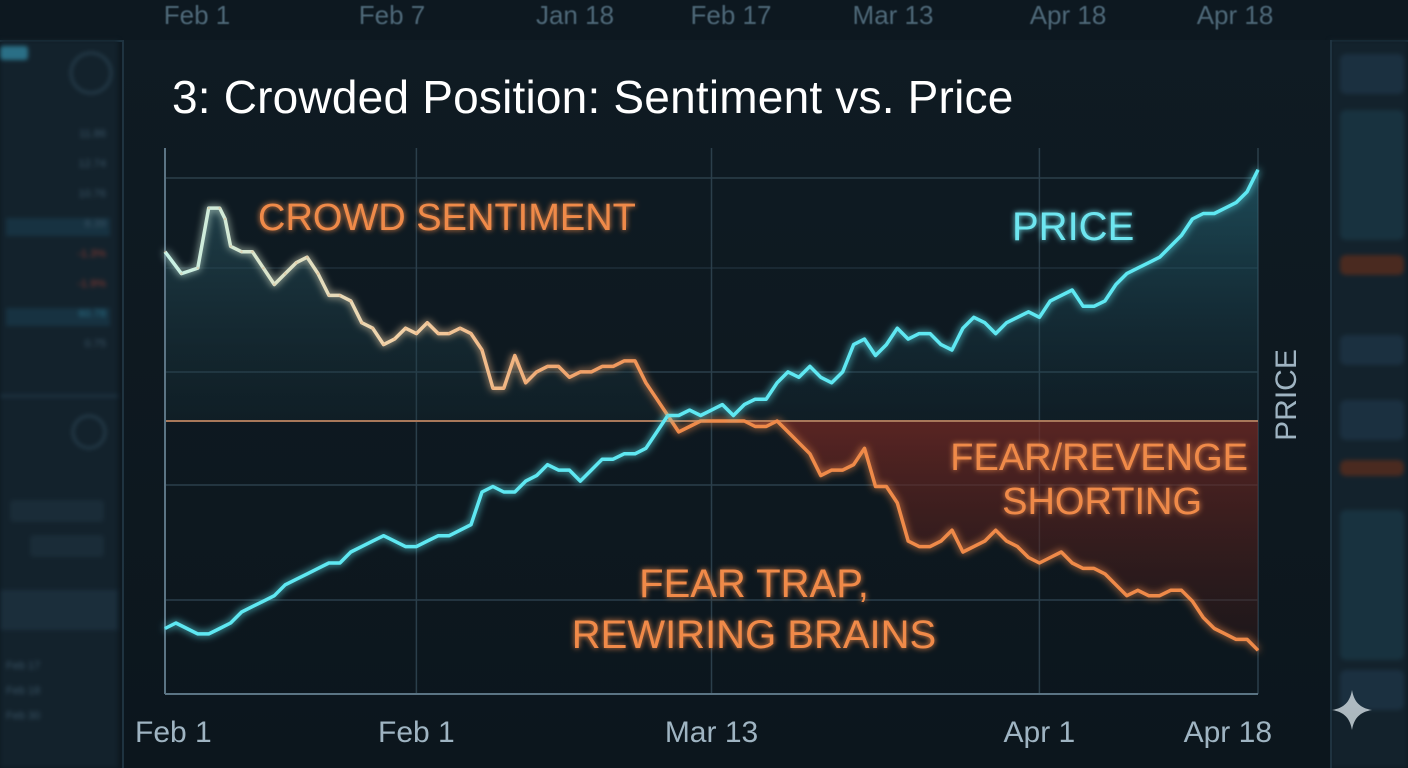 This screenshot has width=1408, height=768. What do you see at coordinates (59, 610) in the screenshot?
I see `panel-block` at bounding box center [59, 610].